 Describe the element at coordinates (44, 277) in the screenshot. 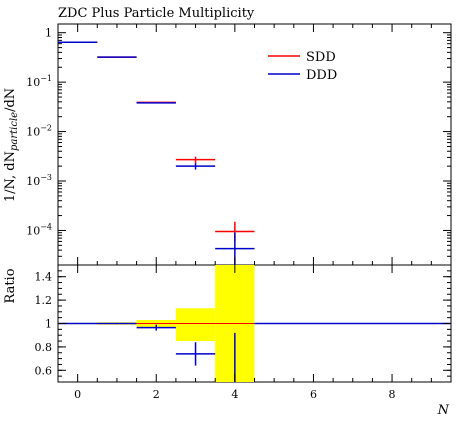

I see `y-tick-label-ratio: 1.4` at that location.